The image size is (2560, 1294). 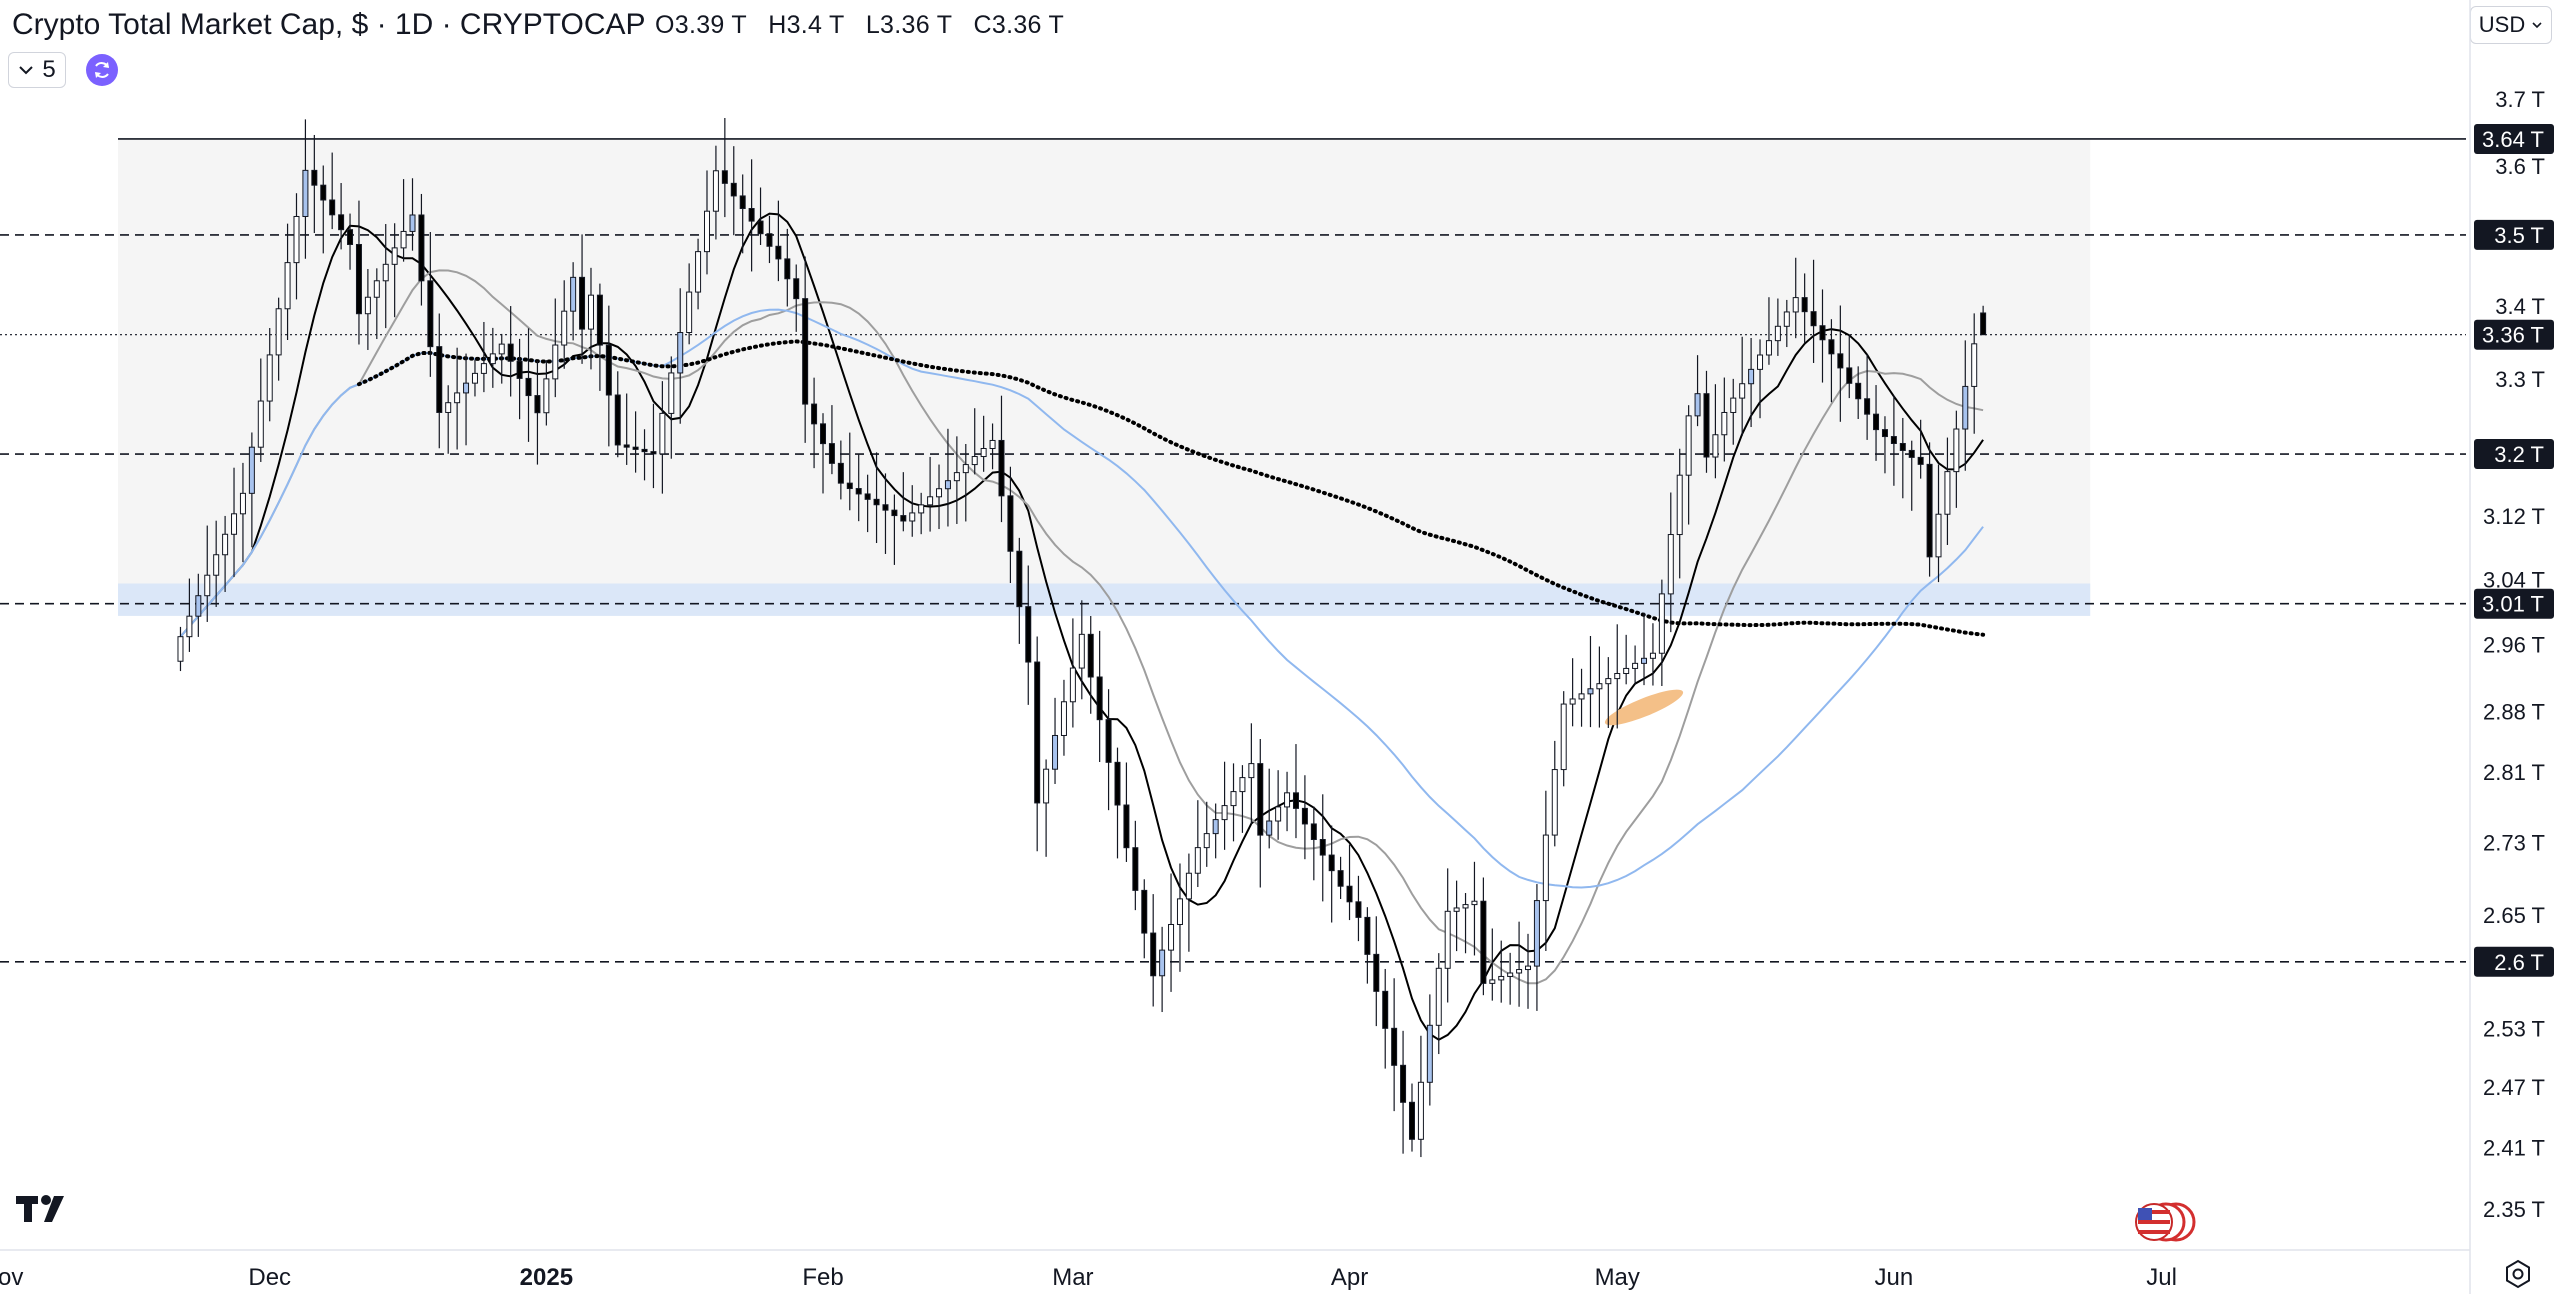 I want to click on price-tick-label: 3.7 T, so click(x=2520, y=99).